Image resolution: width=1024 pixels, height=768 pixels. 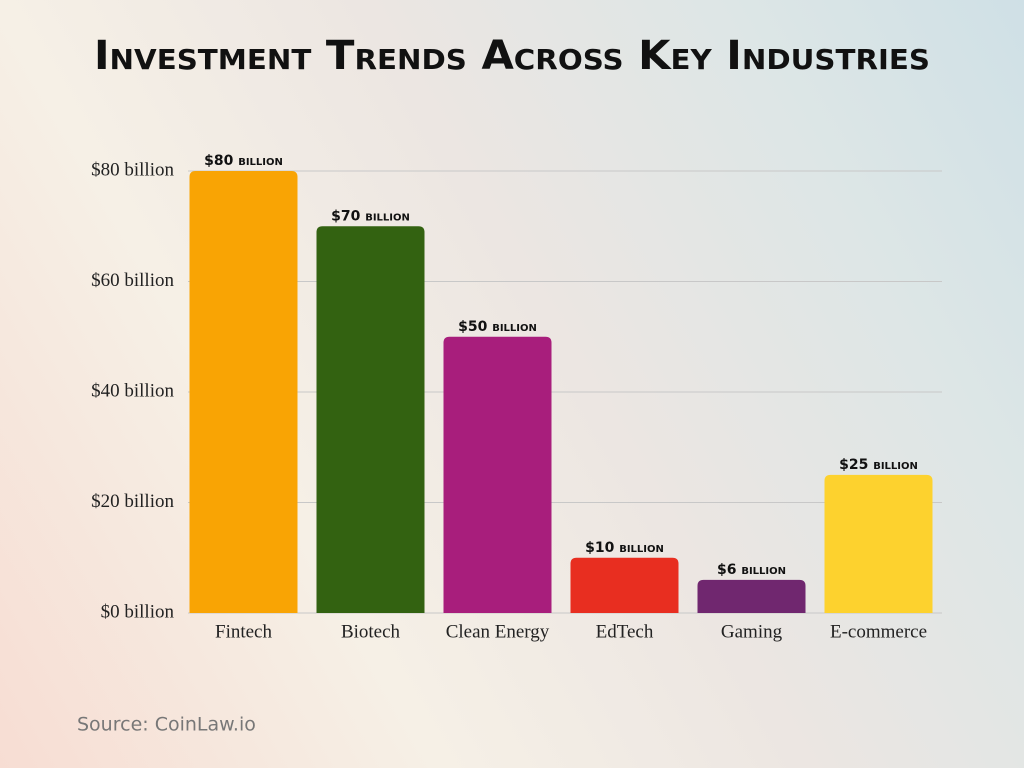 I want to click on value-label: $25 billion, so click(x=878, y=465).